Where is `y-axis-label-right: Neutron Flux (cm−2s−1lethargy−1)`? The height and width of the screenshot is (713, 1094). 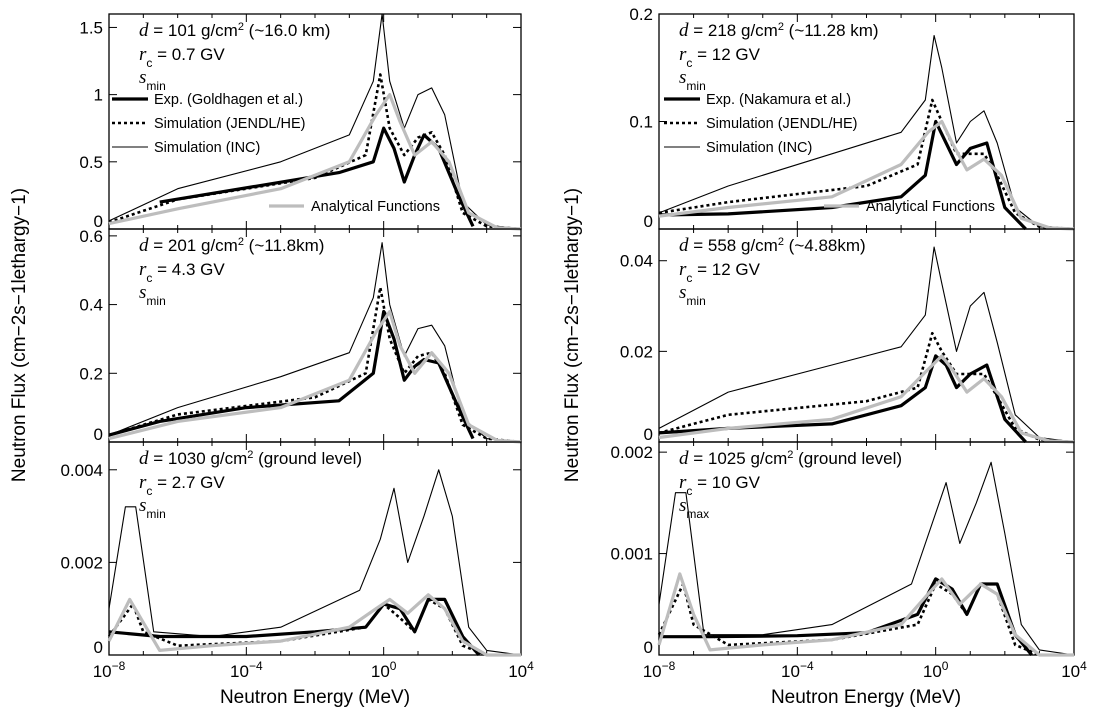 y-axis-label-right: Neutron Flux (cm−2s−1lethargy−1) is located at coordinates (572, 335).